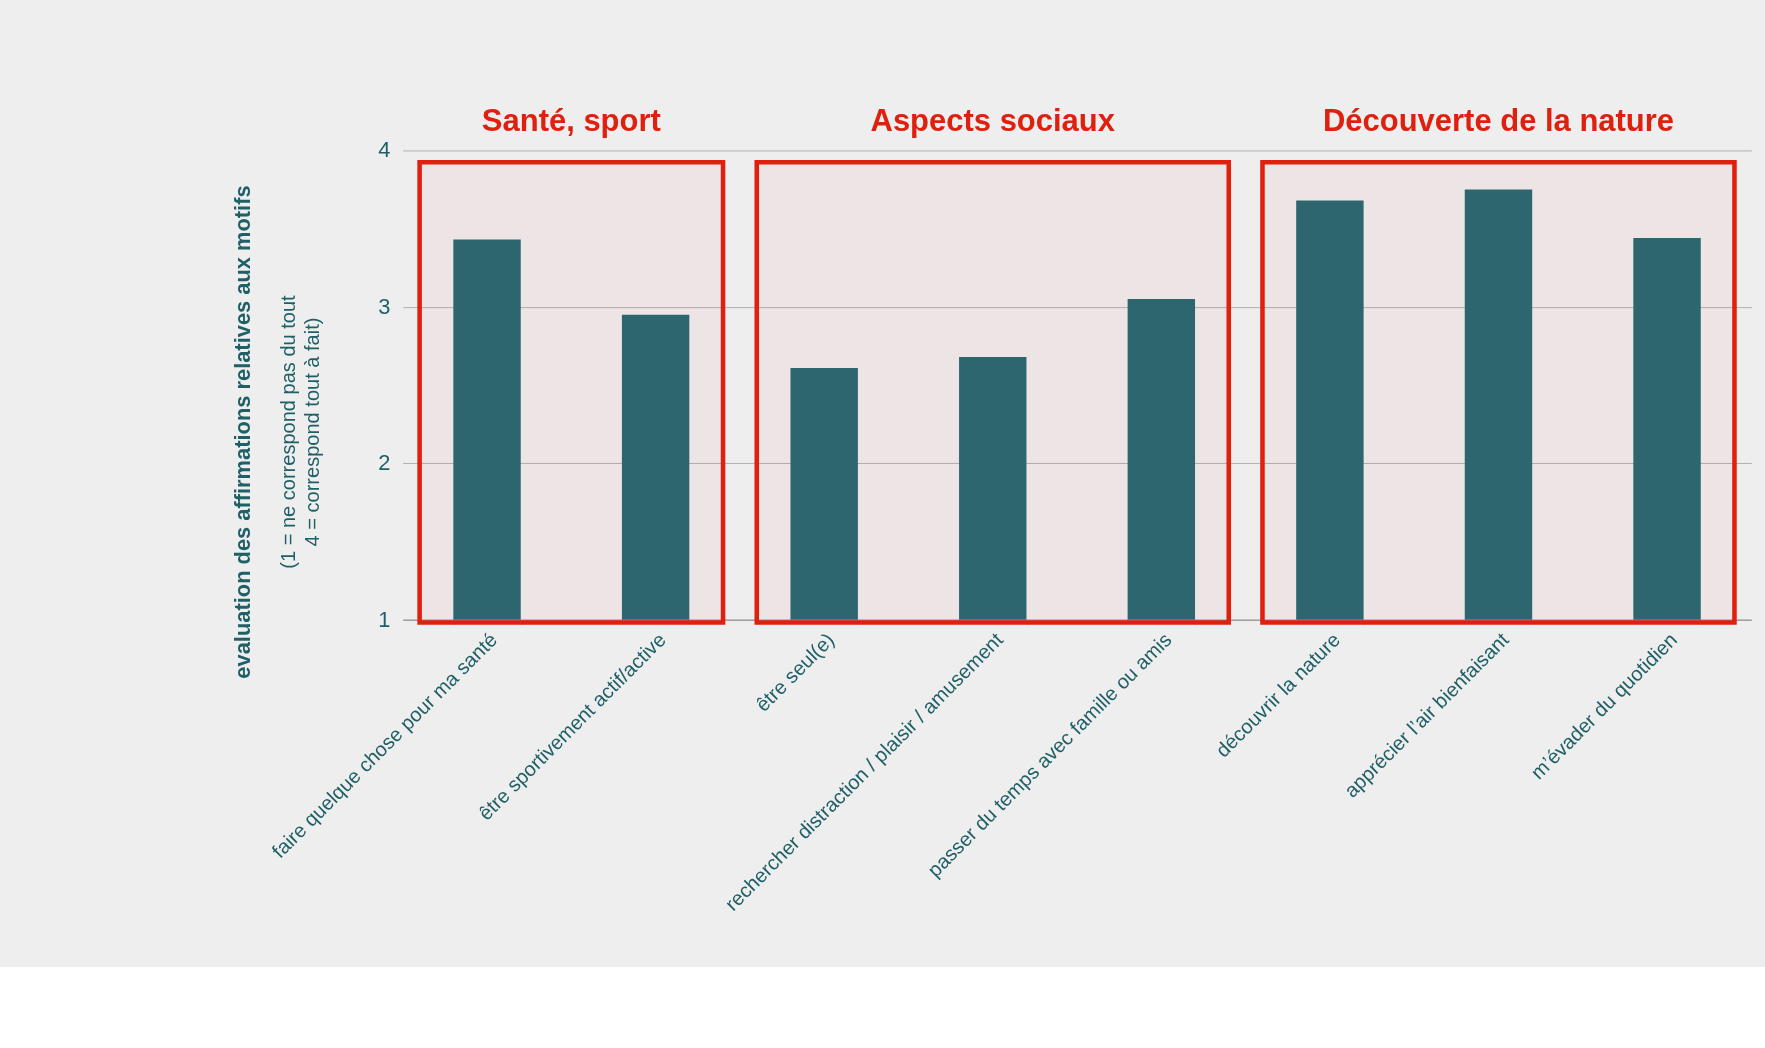 Image resolution: width=1765 pixels, height=1048 pixels. I want to click on y-tick-label: 2, so click(384, 463).